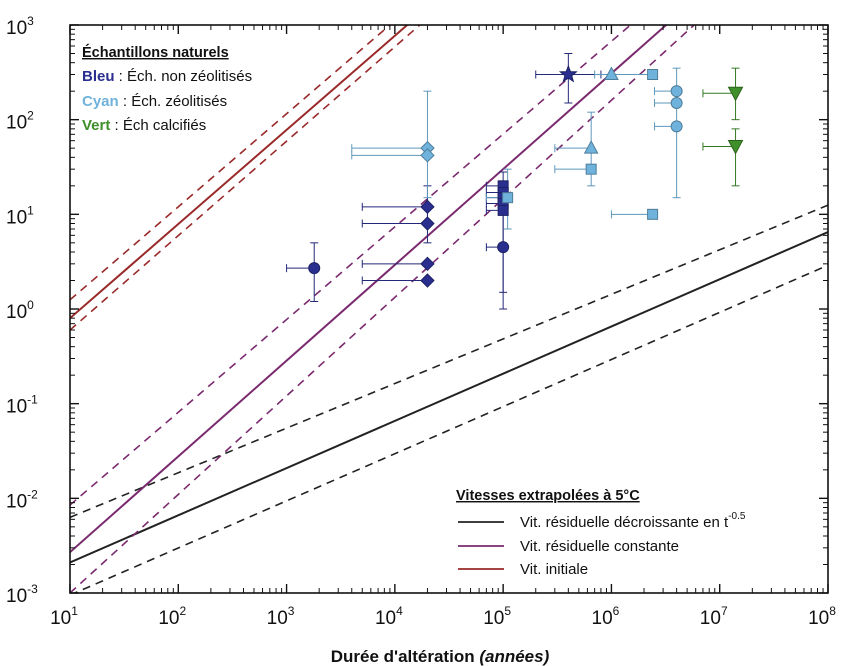 The image size is (850, 666). Describe the element at coordinates (735, 147) in the screenshot. I see `point-vert-1-marker` at that location.